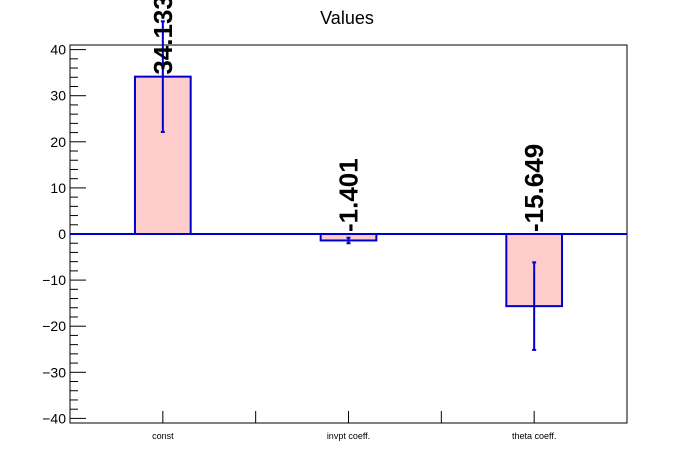  What do you see at coordinates (349, 195) in the screenshot?
I see `value-label: -1.401` at bounding box center [349, 195].